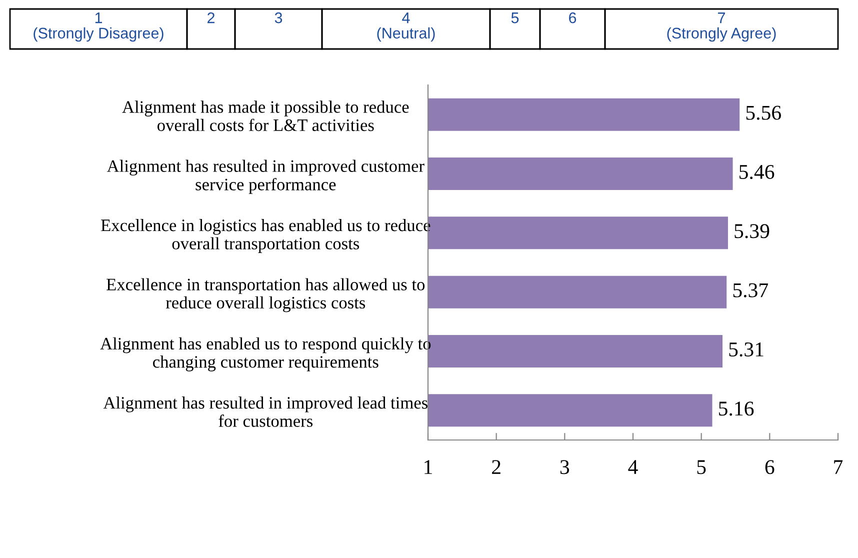 The width and height of the screenshot is (858, 558). Describe the element at coordinates (750, 290) in the screenshot. I see `data-label: 5.37` at that location.